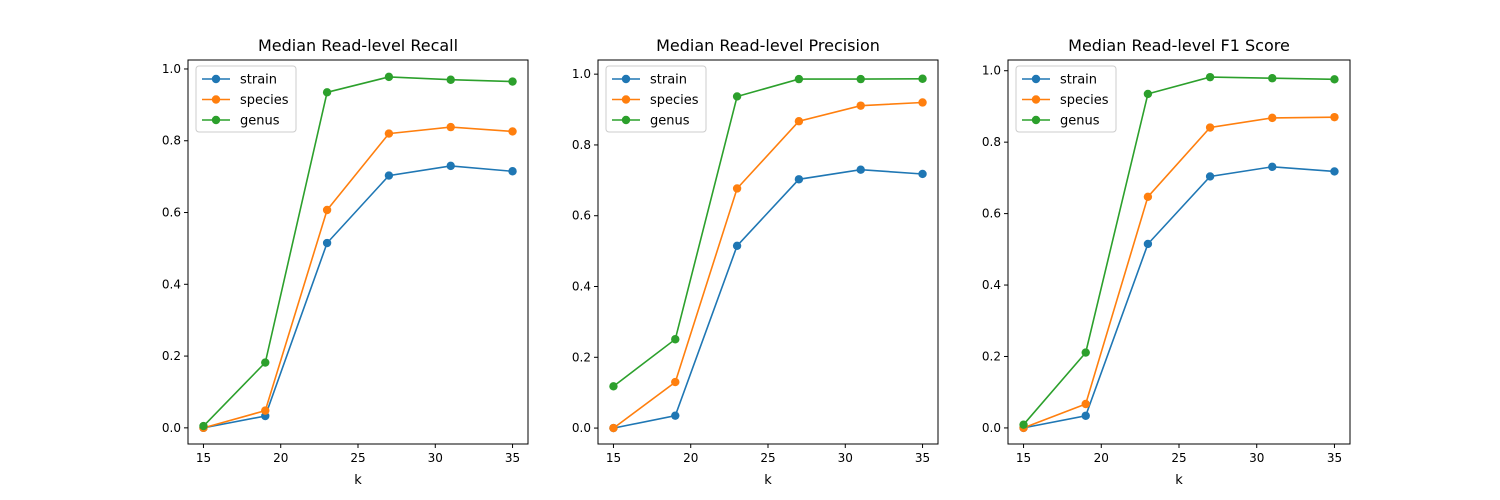 The height and width of the screenshot is (500, 1500). What do you see at coordinates (670, 121) in the screenshot?
I see `legend-label-genus: genus` at bounding box center [670, 121].